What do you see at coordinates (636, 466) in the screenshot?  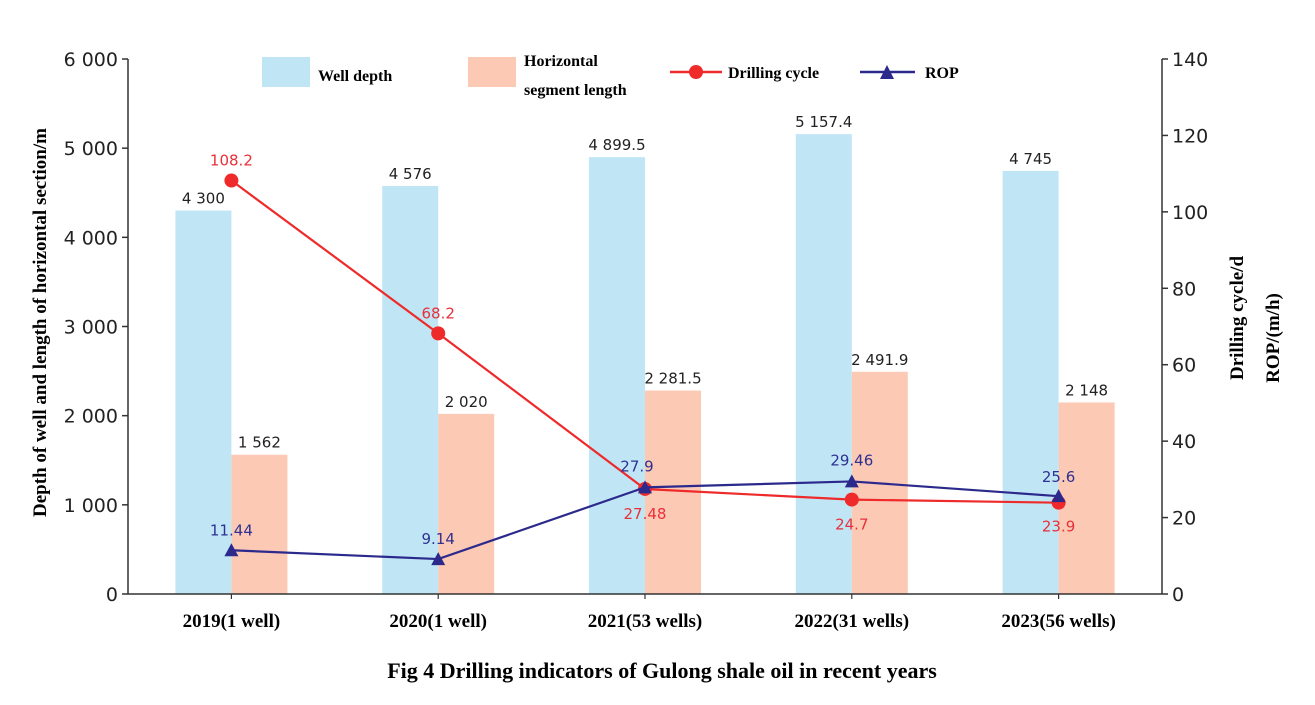 I see `rop-label: 27.9` at bounding box center [636, 466].